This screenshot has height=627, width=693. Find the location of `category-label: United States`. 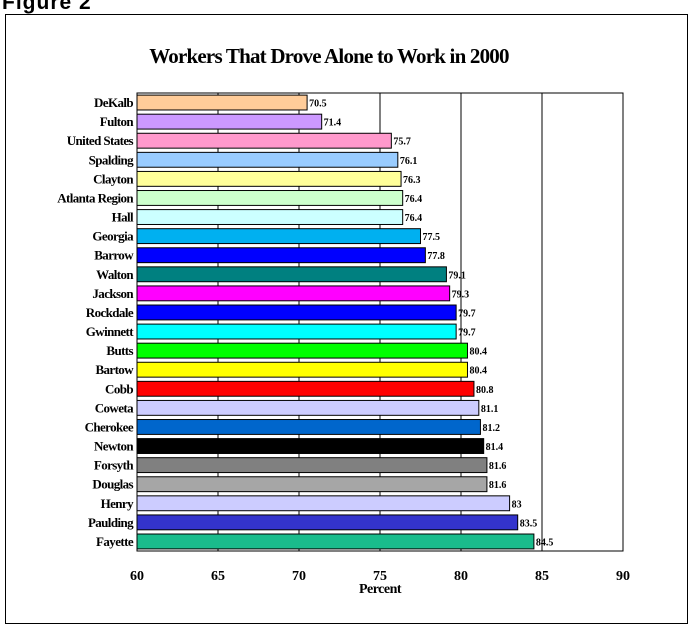

category-label: United States is located at coordinates (100, 140).